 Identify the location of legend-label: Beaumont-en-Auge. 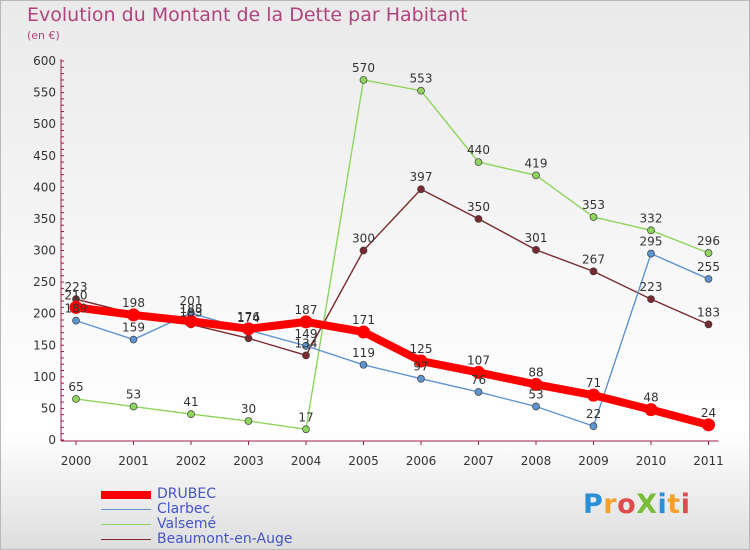
(225, 539).